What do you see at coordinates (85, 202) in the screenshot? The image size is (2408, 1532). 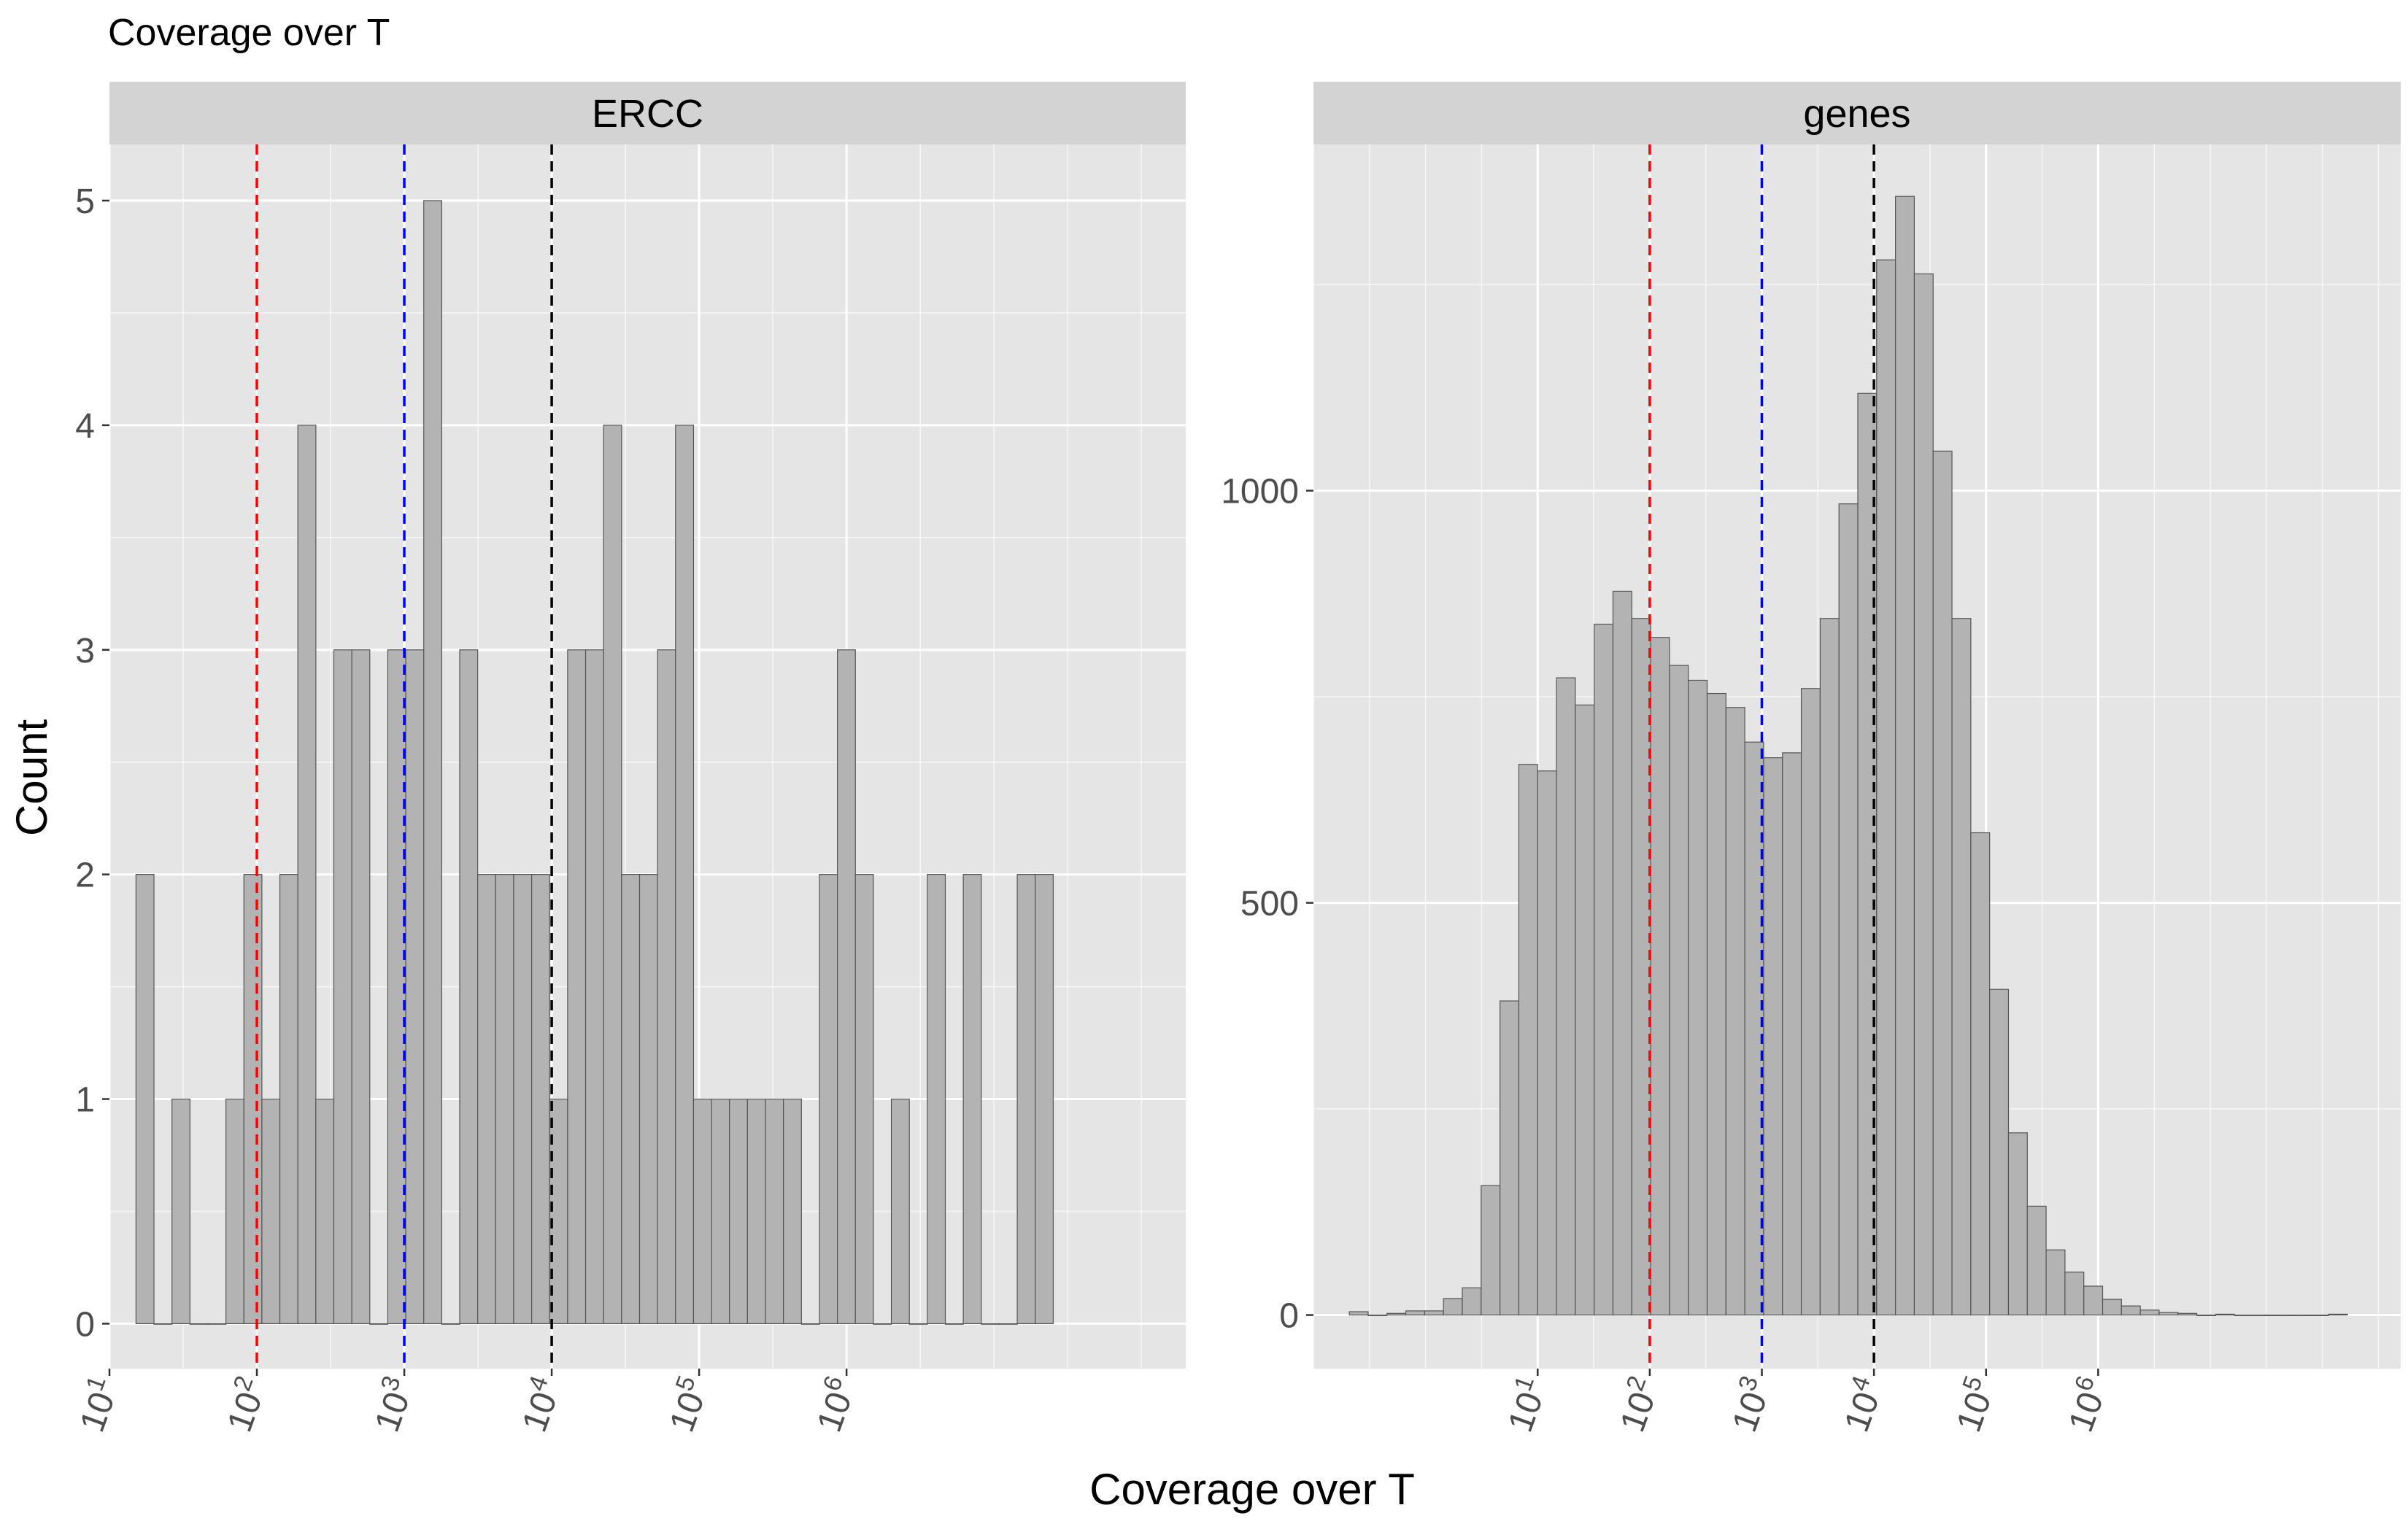 I see `y-tick-label: 5` at bounding box center [85, 202].